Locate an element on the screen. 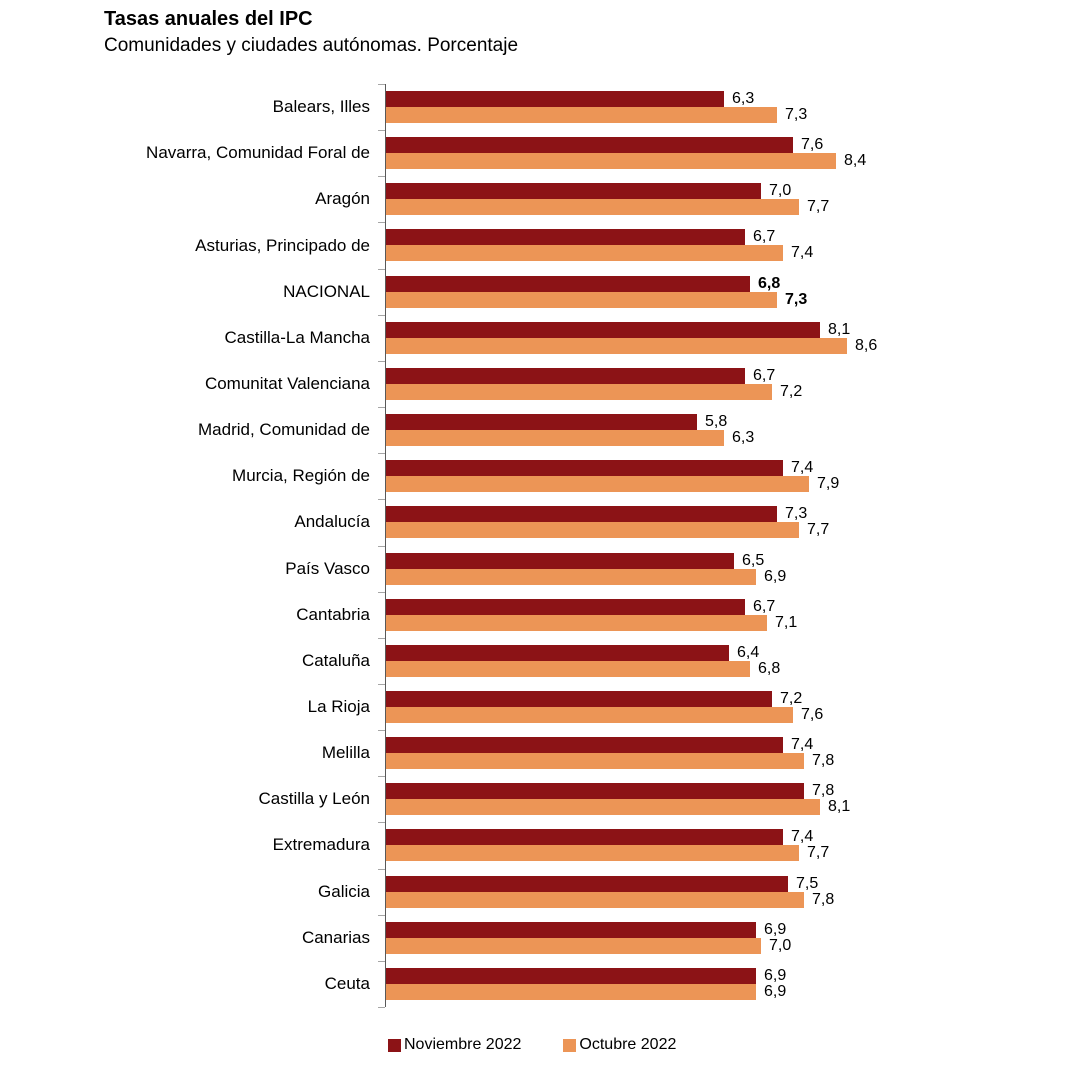 This screenshot has width=1086, height=1072. category-label: Canarias is located at coordinates (335, 937).